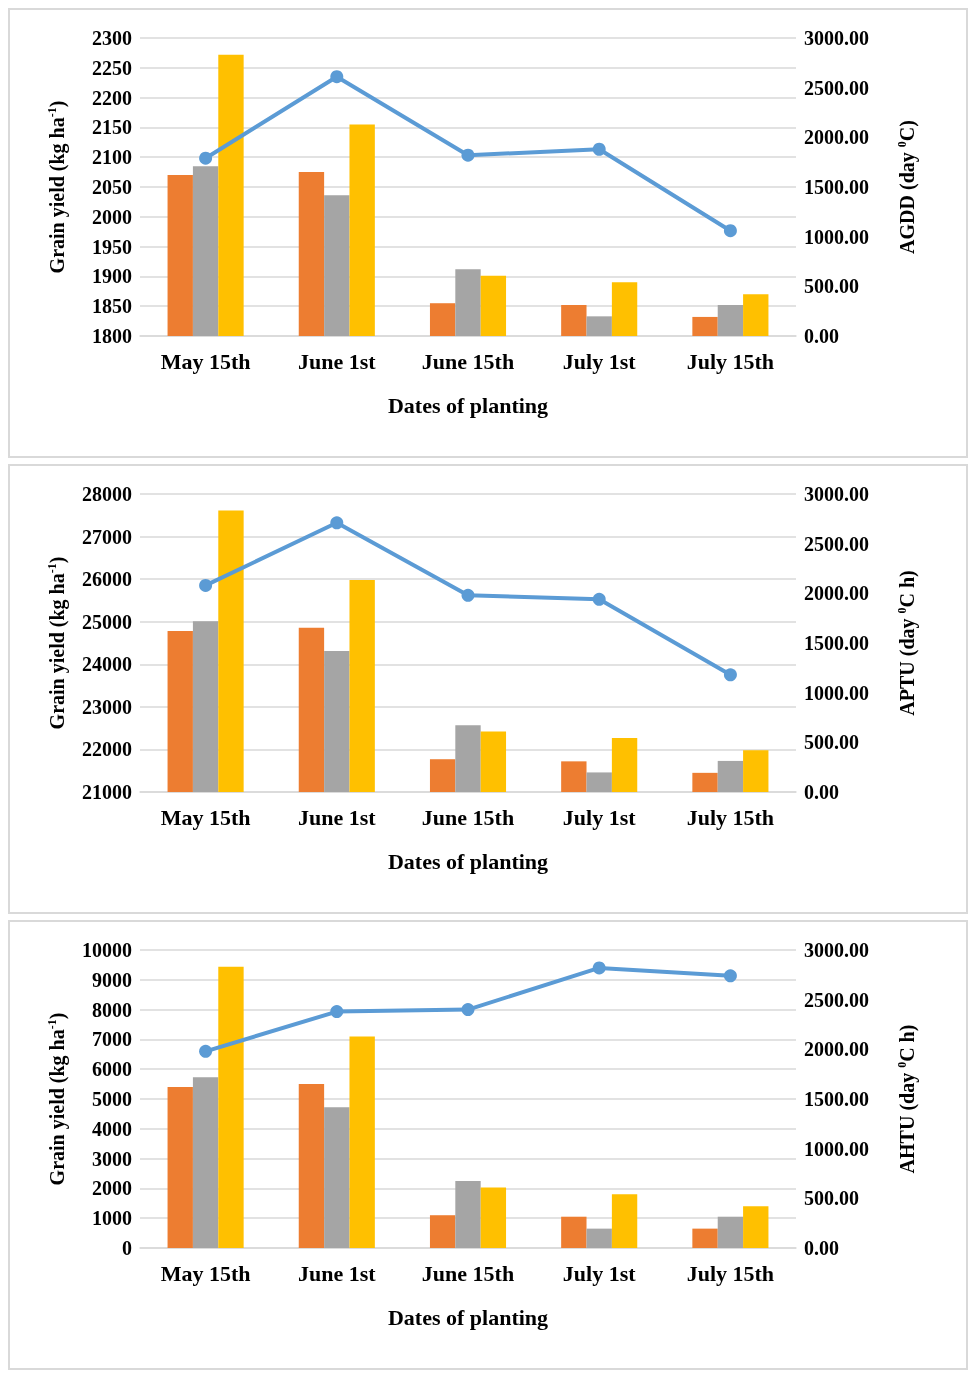 The width and height of the screenshot is (979, 1380). What do you see at coordinates (112, 1218) in the screenshot?
I see `y-tick-label: 1000` at bounding box center [112, 1218].